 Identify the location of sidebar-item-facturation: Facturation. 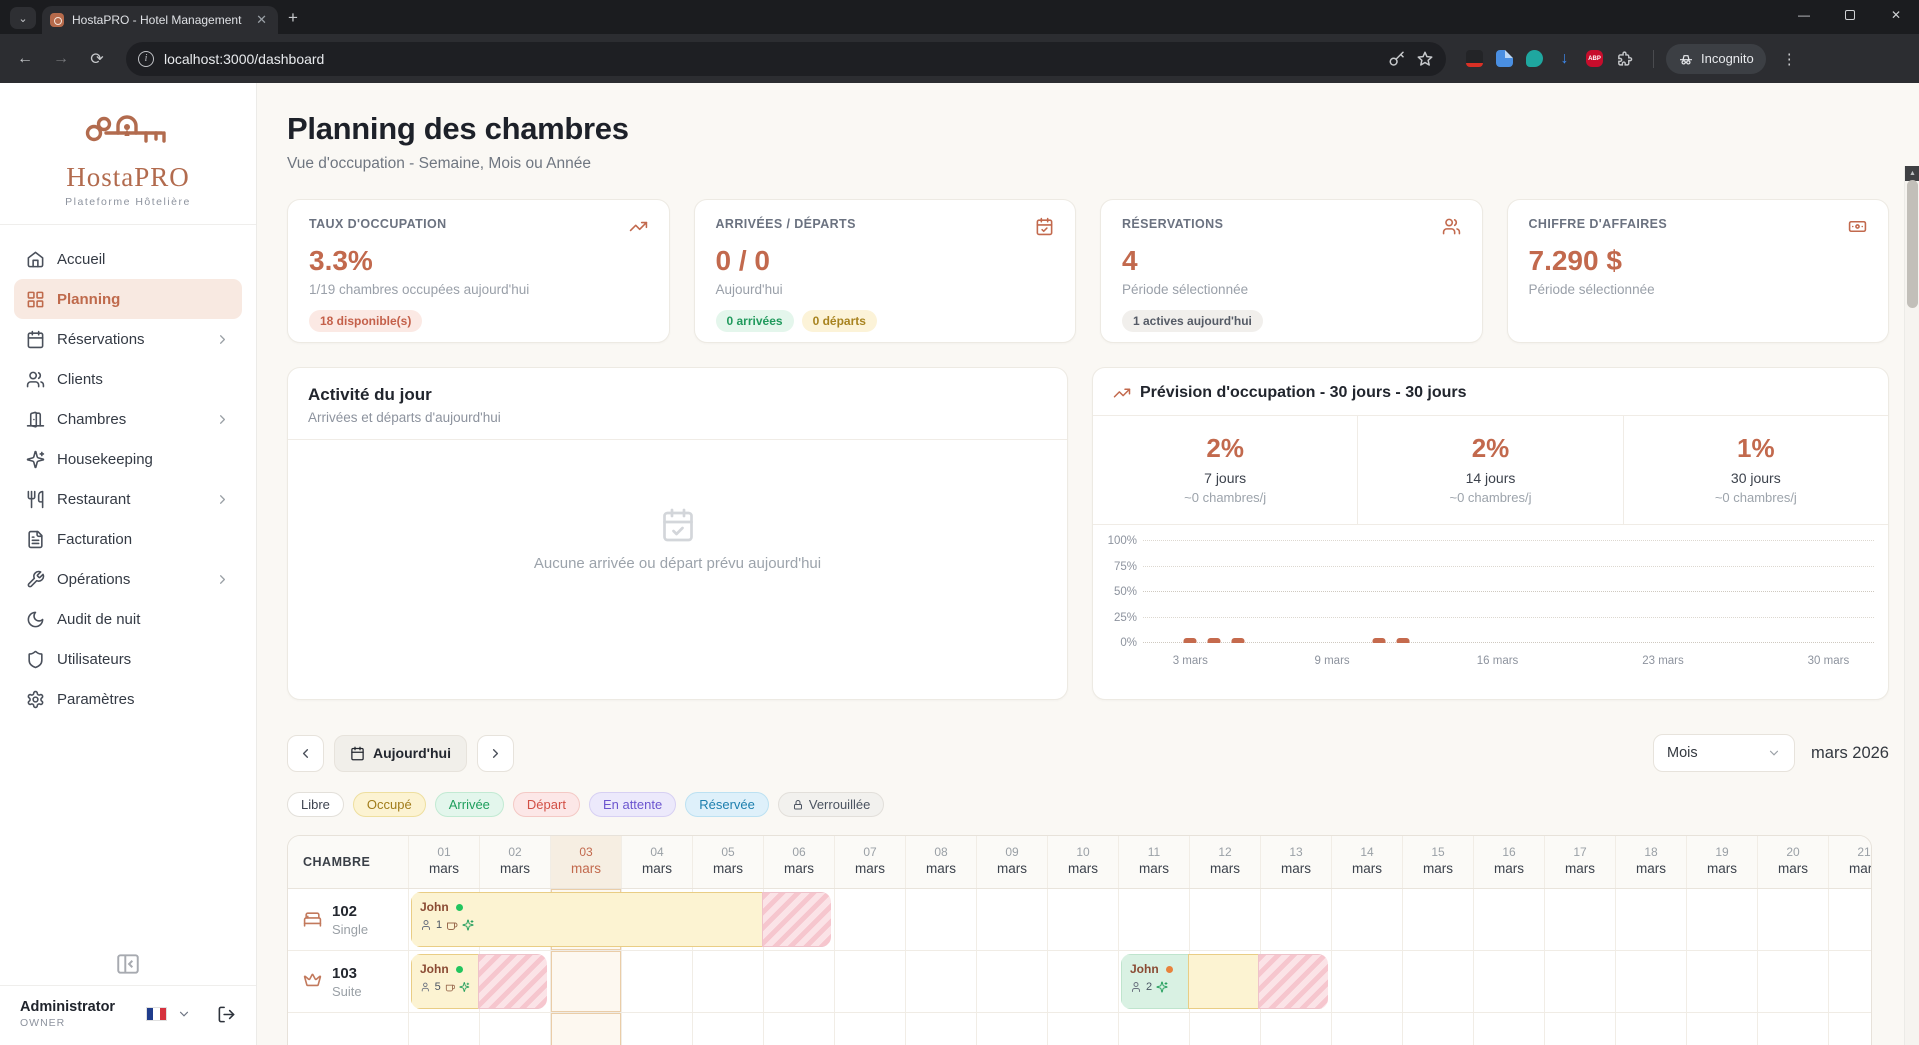
(128, 539).